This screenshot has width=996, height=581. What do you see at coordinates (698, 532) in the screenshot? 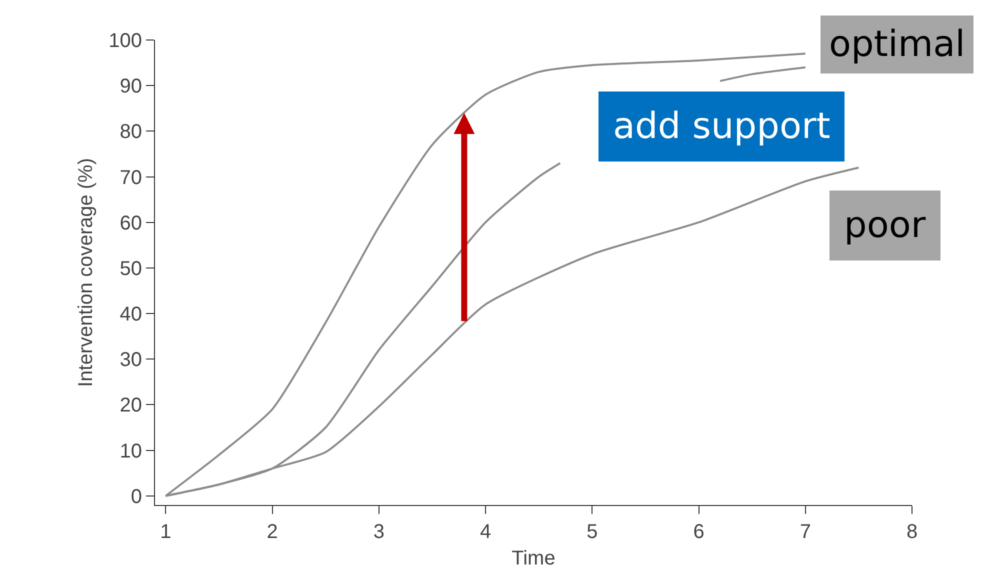
I see `x-tick-label: 6` at bounding box center [698, 532].